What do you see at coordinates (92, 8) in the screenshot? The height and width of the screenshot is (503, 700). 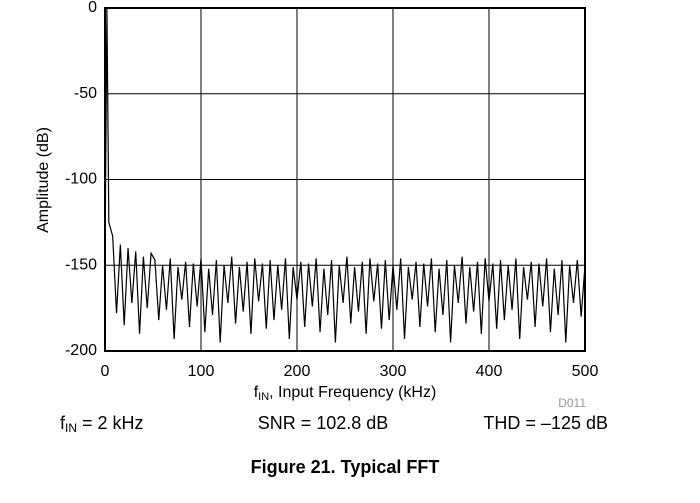 I see `y-tick-label: 0` at bounding box center [92, 8].